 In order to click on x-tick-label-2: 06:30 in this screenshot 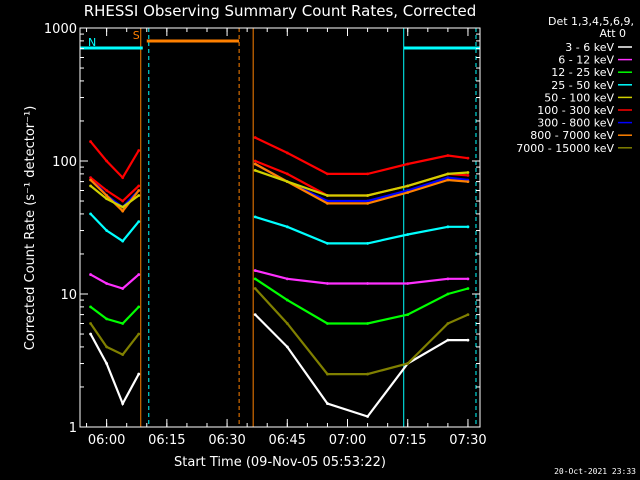, I will do `click(226, 440)`.